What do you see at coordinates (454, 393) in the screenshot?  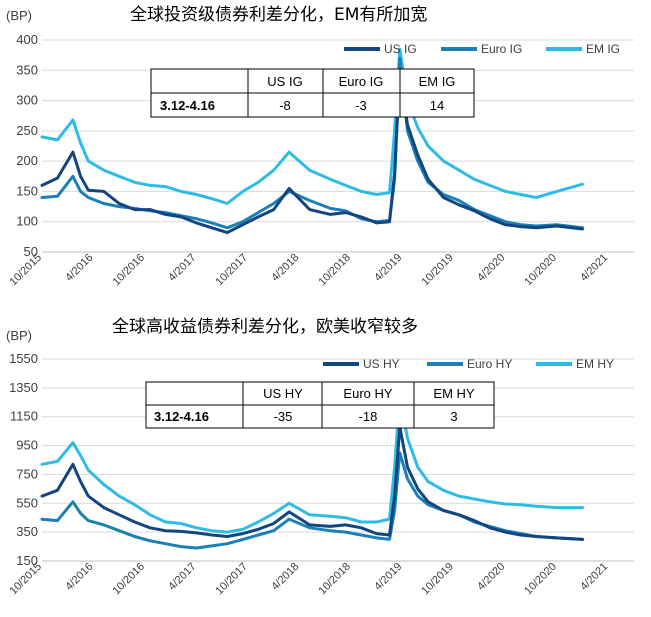 I see `hy-table-header-em: EM HY` at bounding box center [454, 393].